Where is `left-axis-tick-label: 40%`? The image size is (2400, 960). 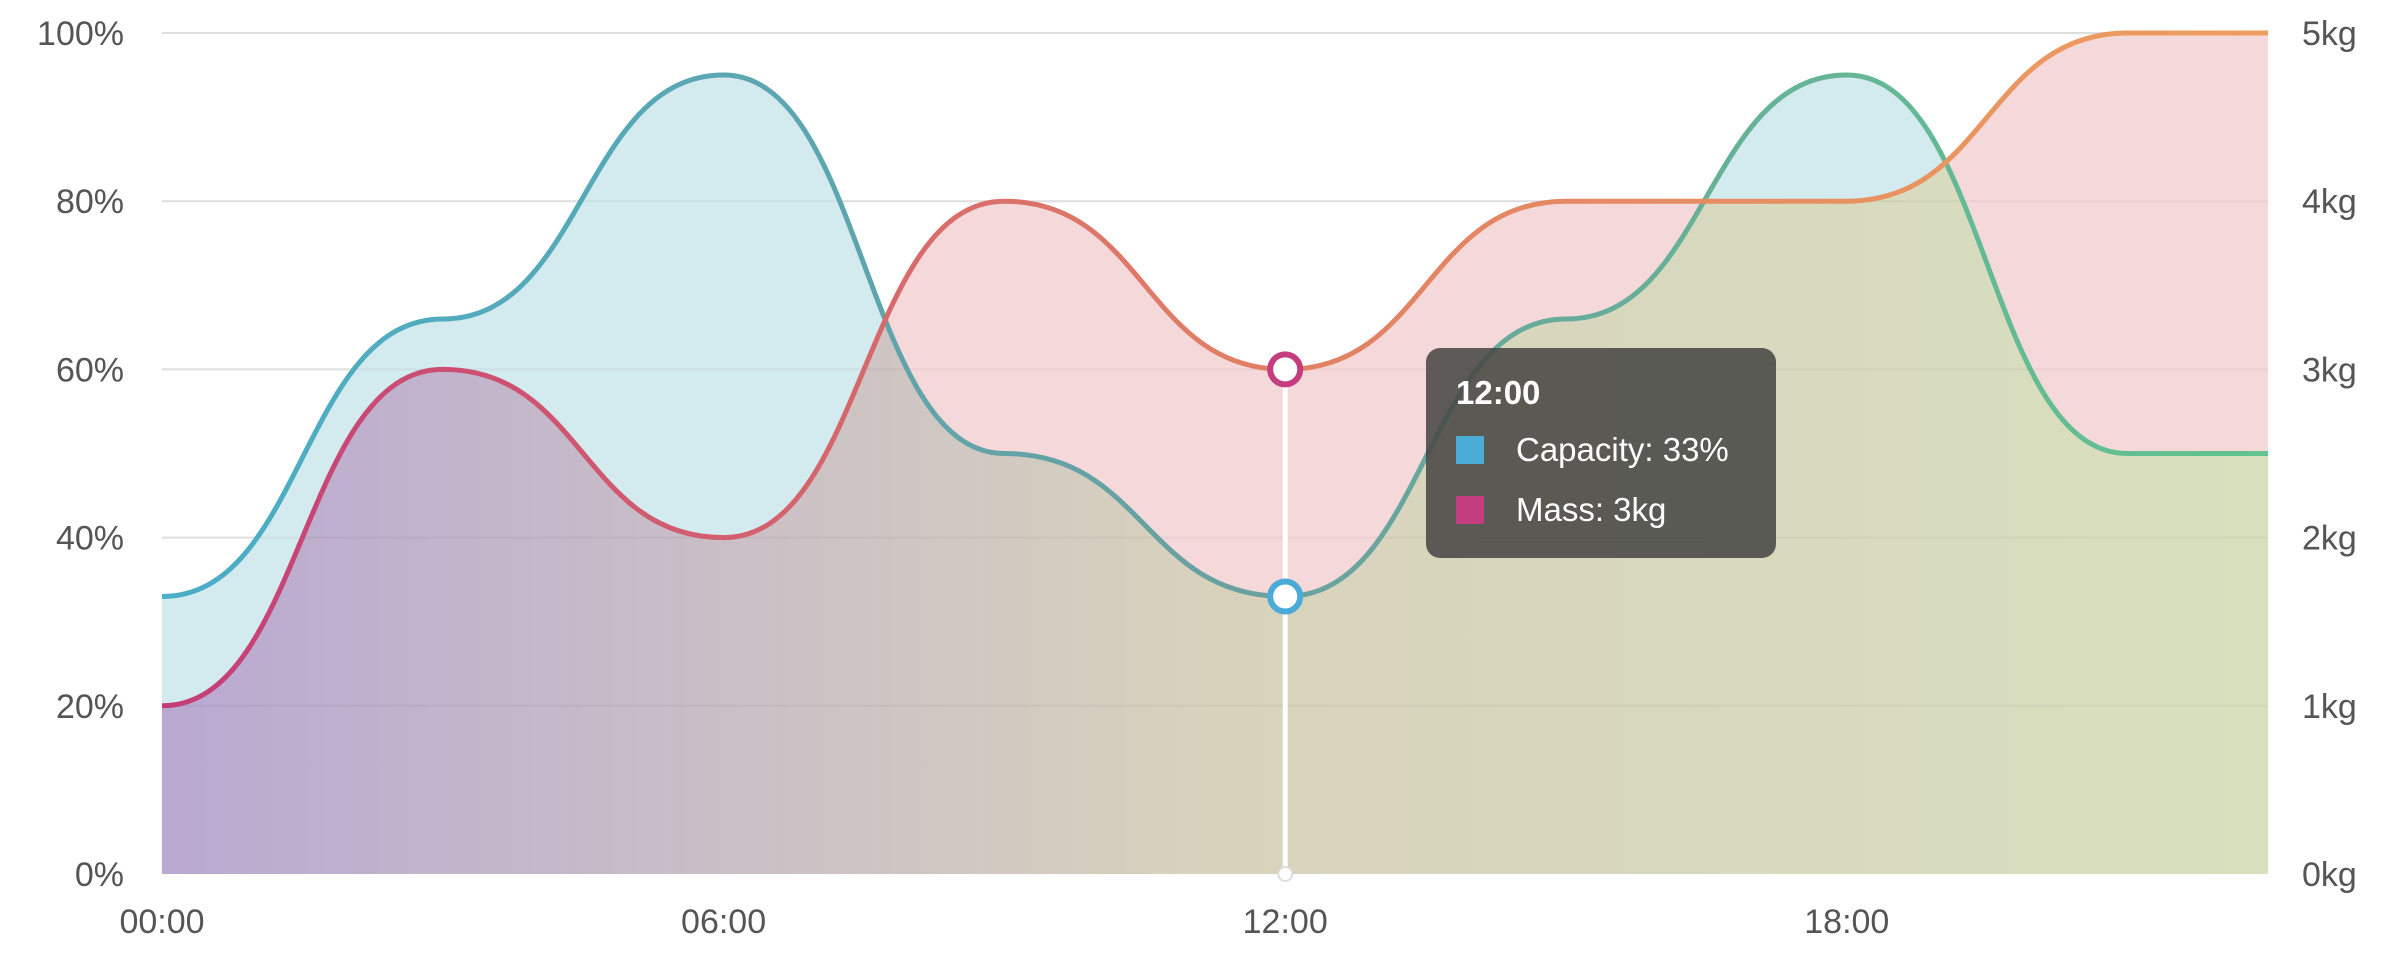
left-axis-tick-label: 40% is located at coordinates (90, 539).